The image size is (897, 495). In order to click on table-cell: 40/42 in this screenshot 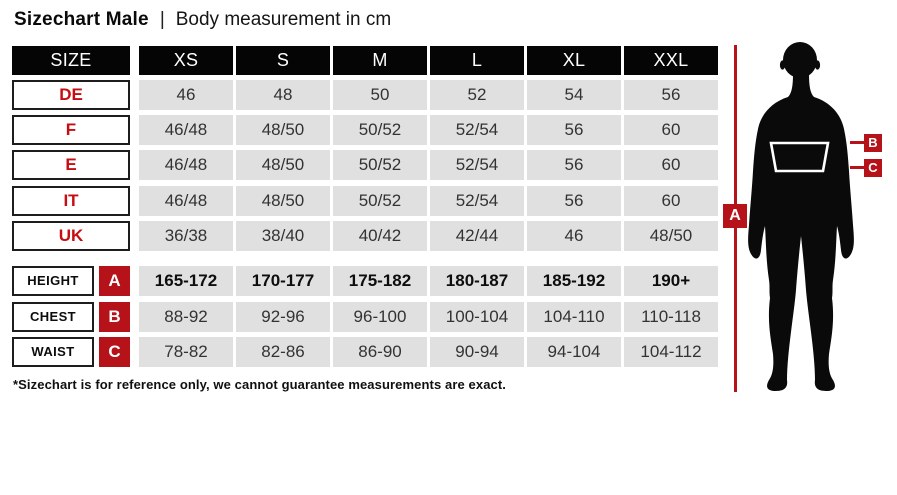, I will do `click(380, 236)`.